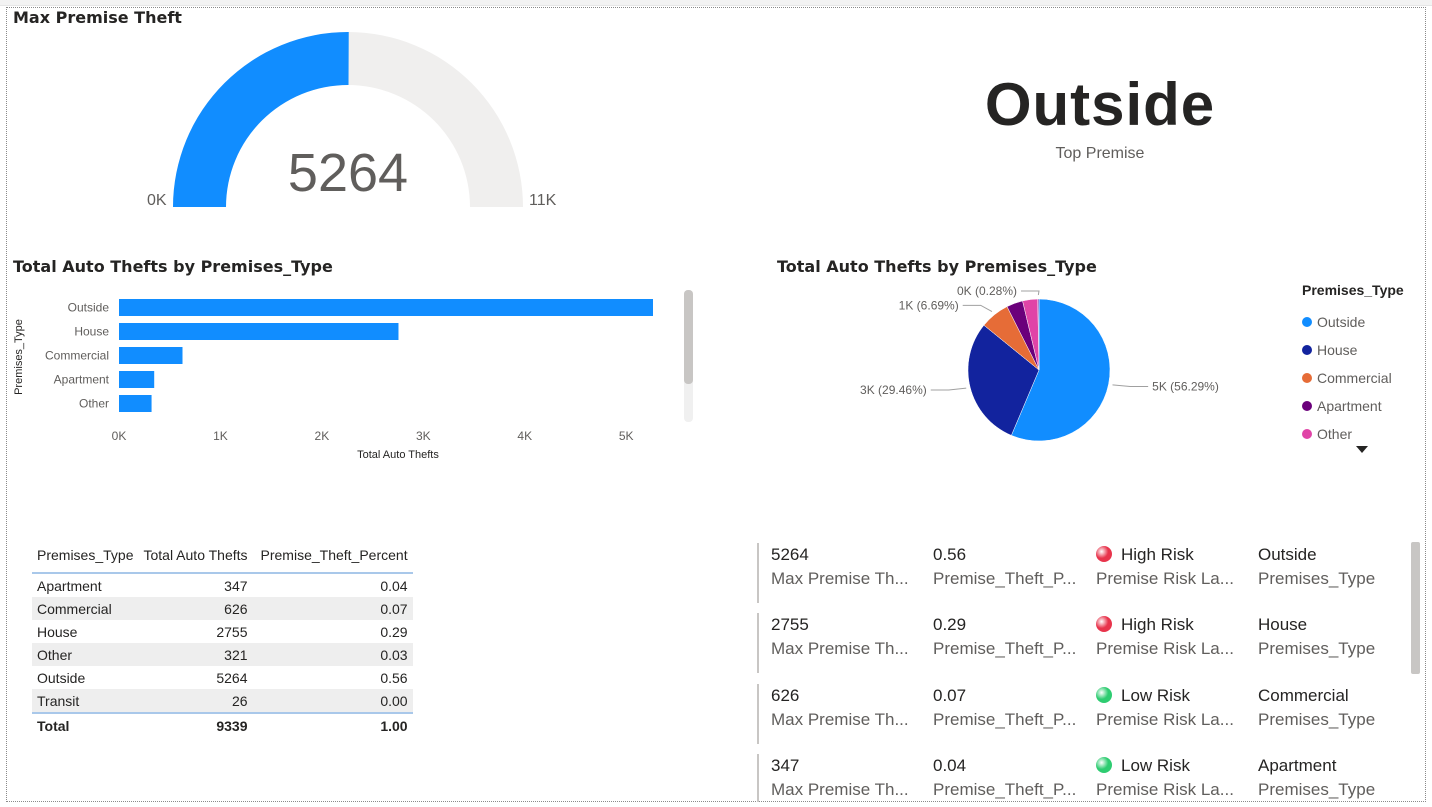  I want to click on card-cell-value: 0.04, so click(950, 765).